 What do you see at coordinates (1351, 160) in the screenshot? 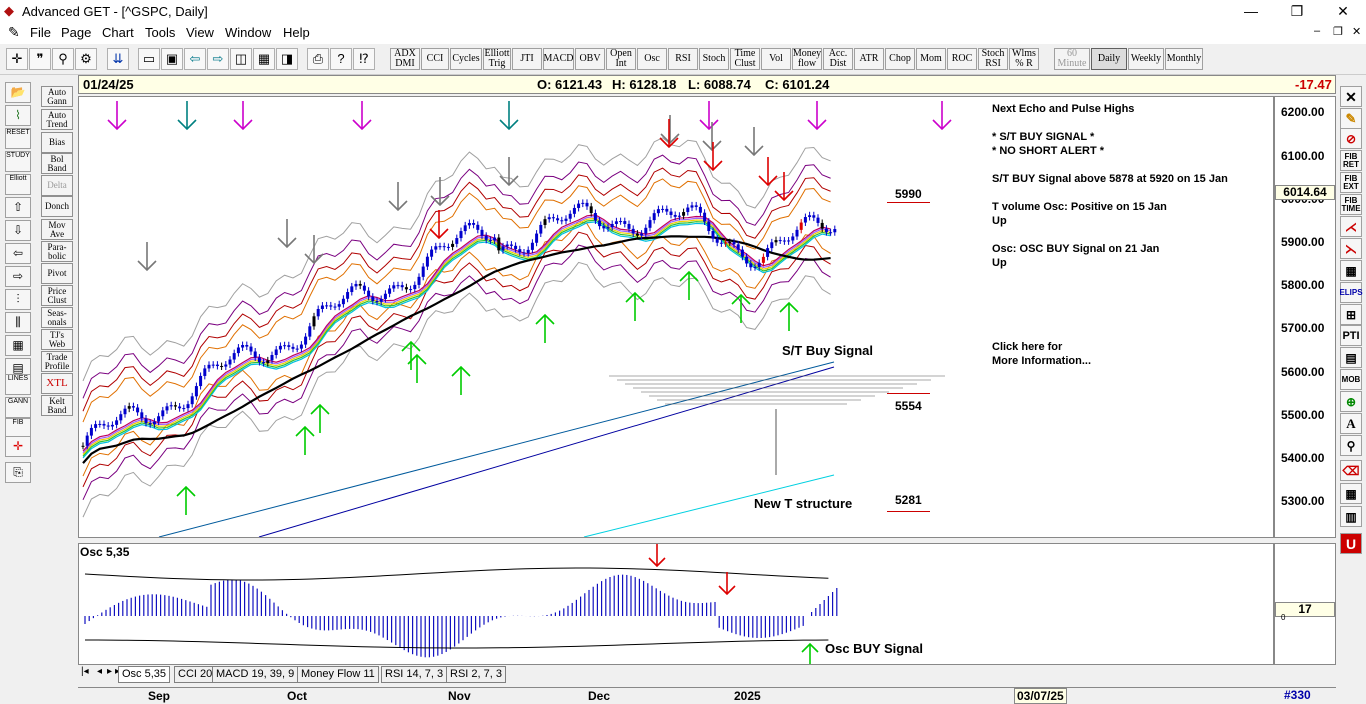
I see `fib-ret-icon: FIB RET` at bounding box center [1351, 160].